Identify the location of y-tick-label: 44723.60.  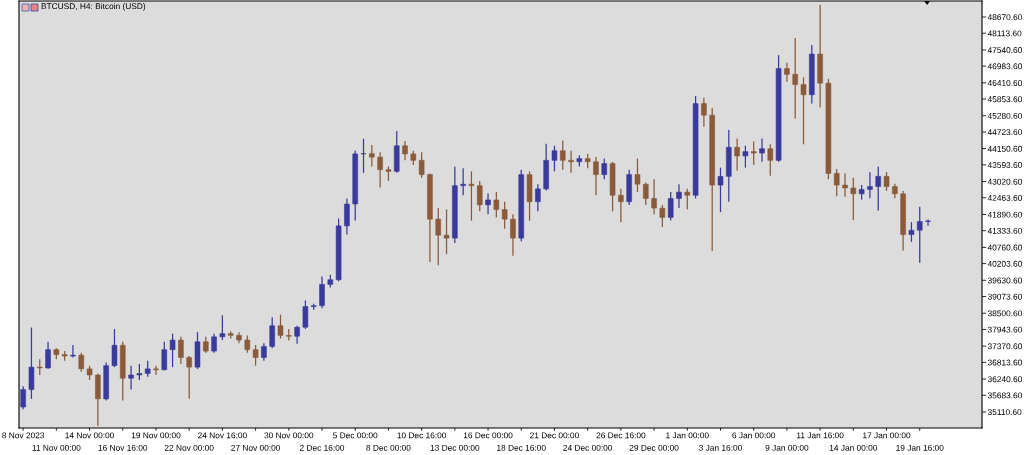
(1004, 132).